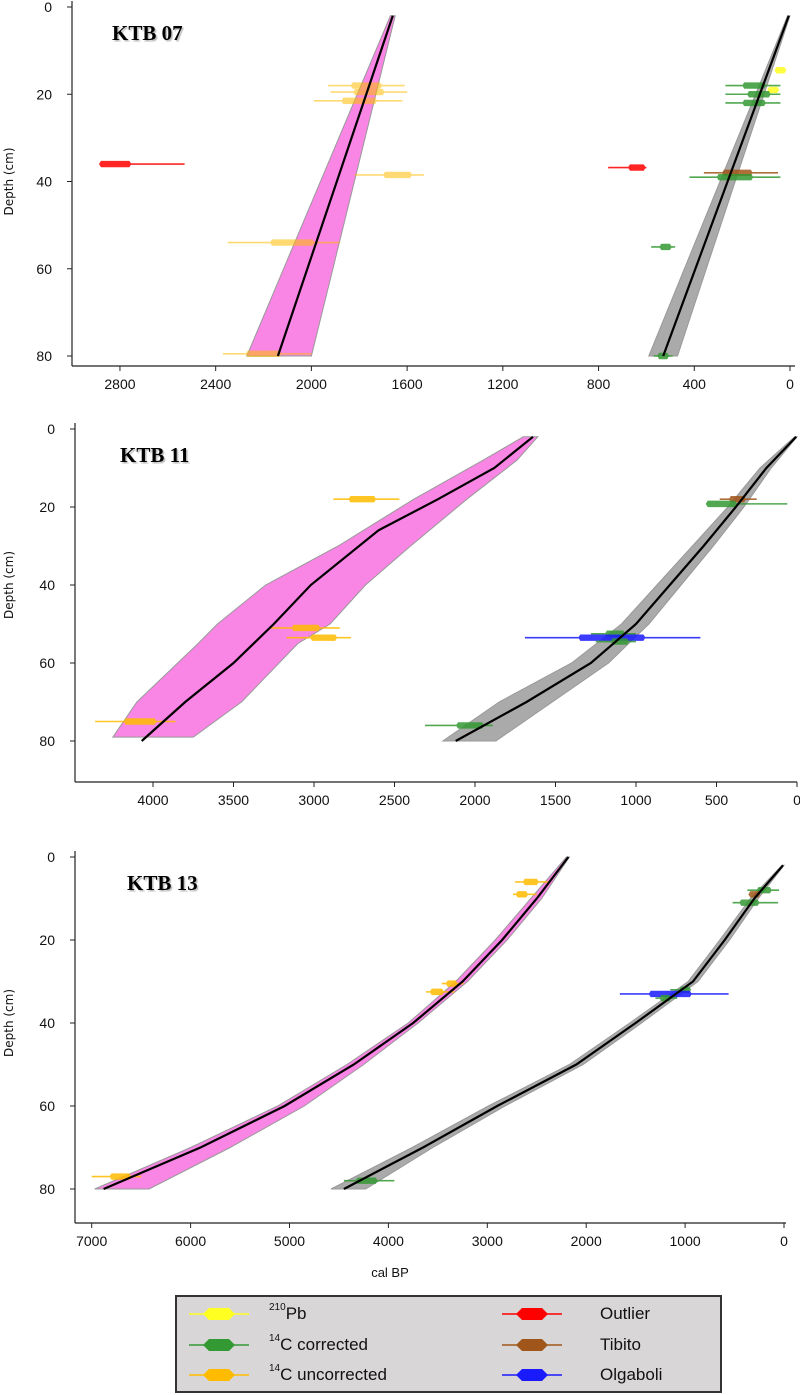  I want to click on date-marker-olgaboli, so click(612, 637).